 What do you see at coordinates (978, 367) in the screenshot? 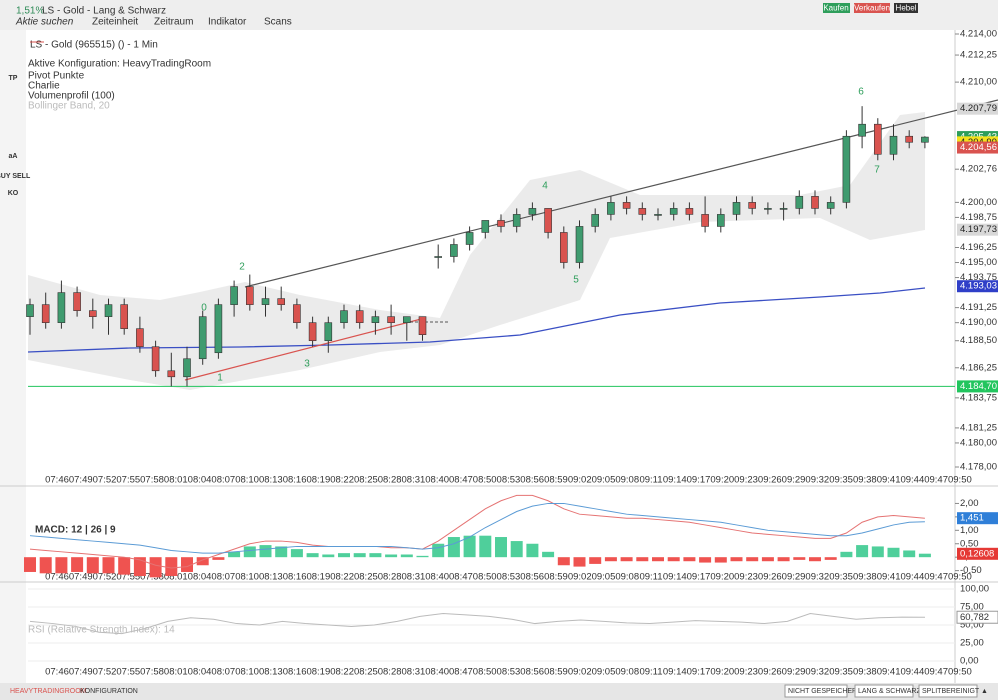
I see `y-tick-label: 4.186,25` at bounding box center [978, 367].